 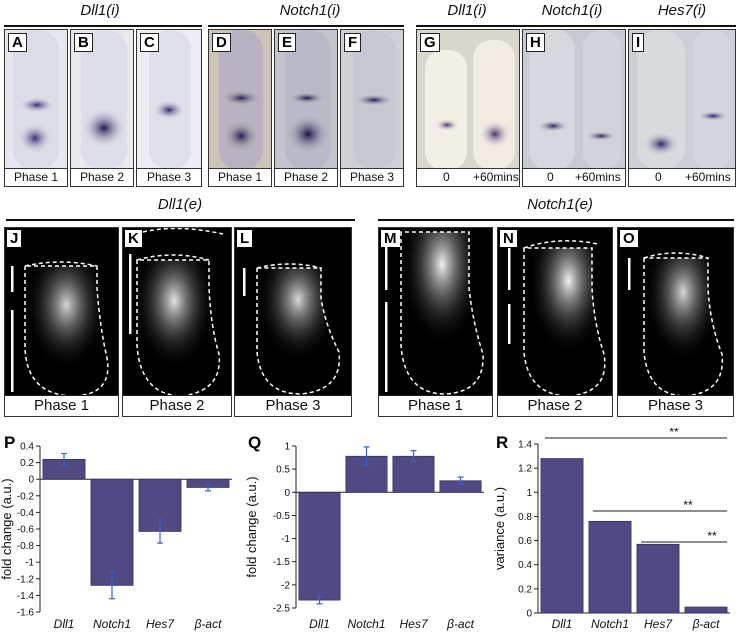 What do you see at coordinates (240, 108) in the screenshot?
I see `panel-D: D Phase 1` at bounding box center [240, 108].